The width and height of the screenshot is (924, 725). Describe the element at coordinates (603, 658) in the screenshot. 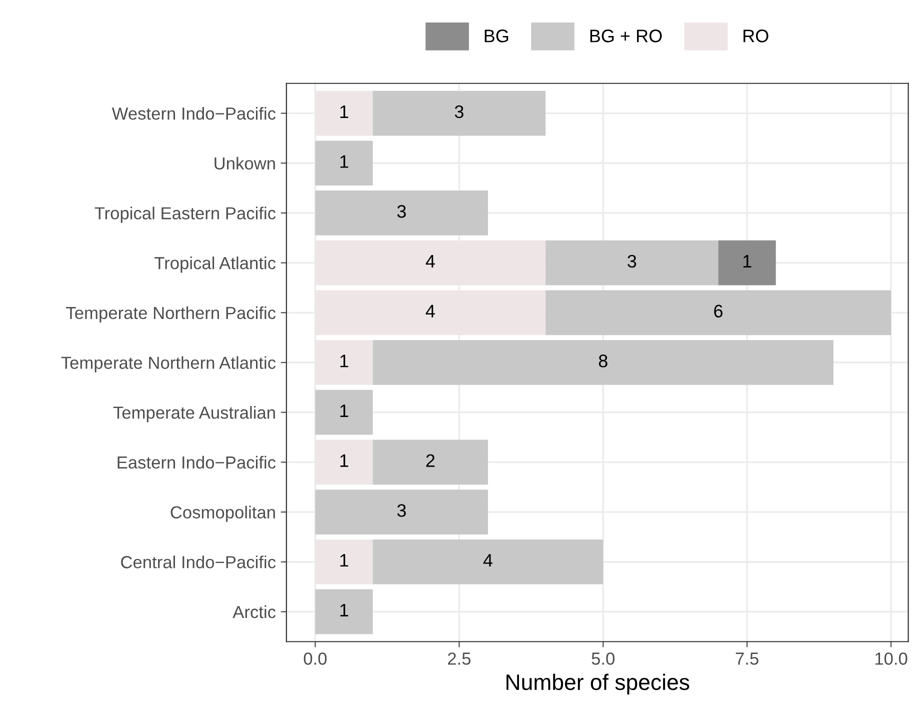

I see `x-tick-label: 5.0` at that location.